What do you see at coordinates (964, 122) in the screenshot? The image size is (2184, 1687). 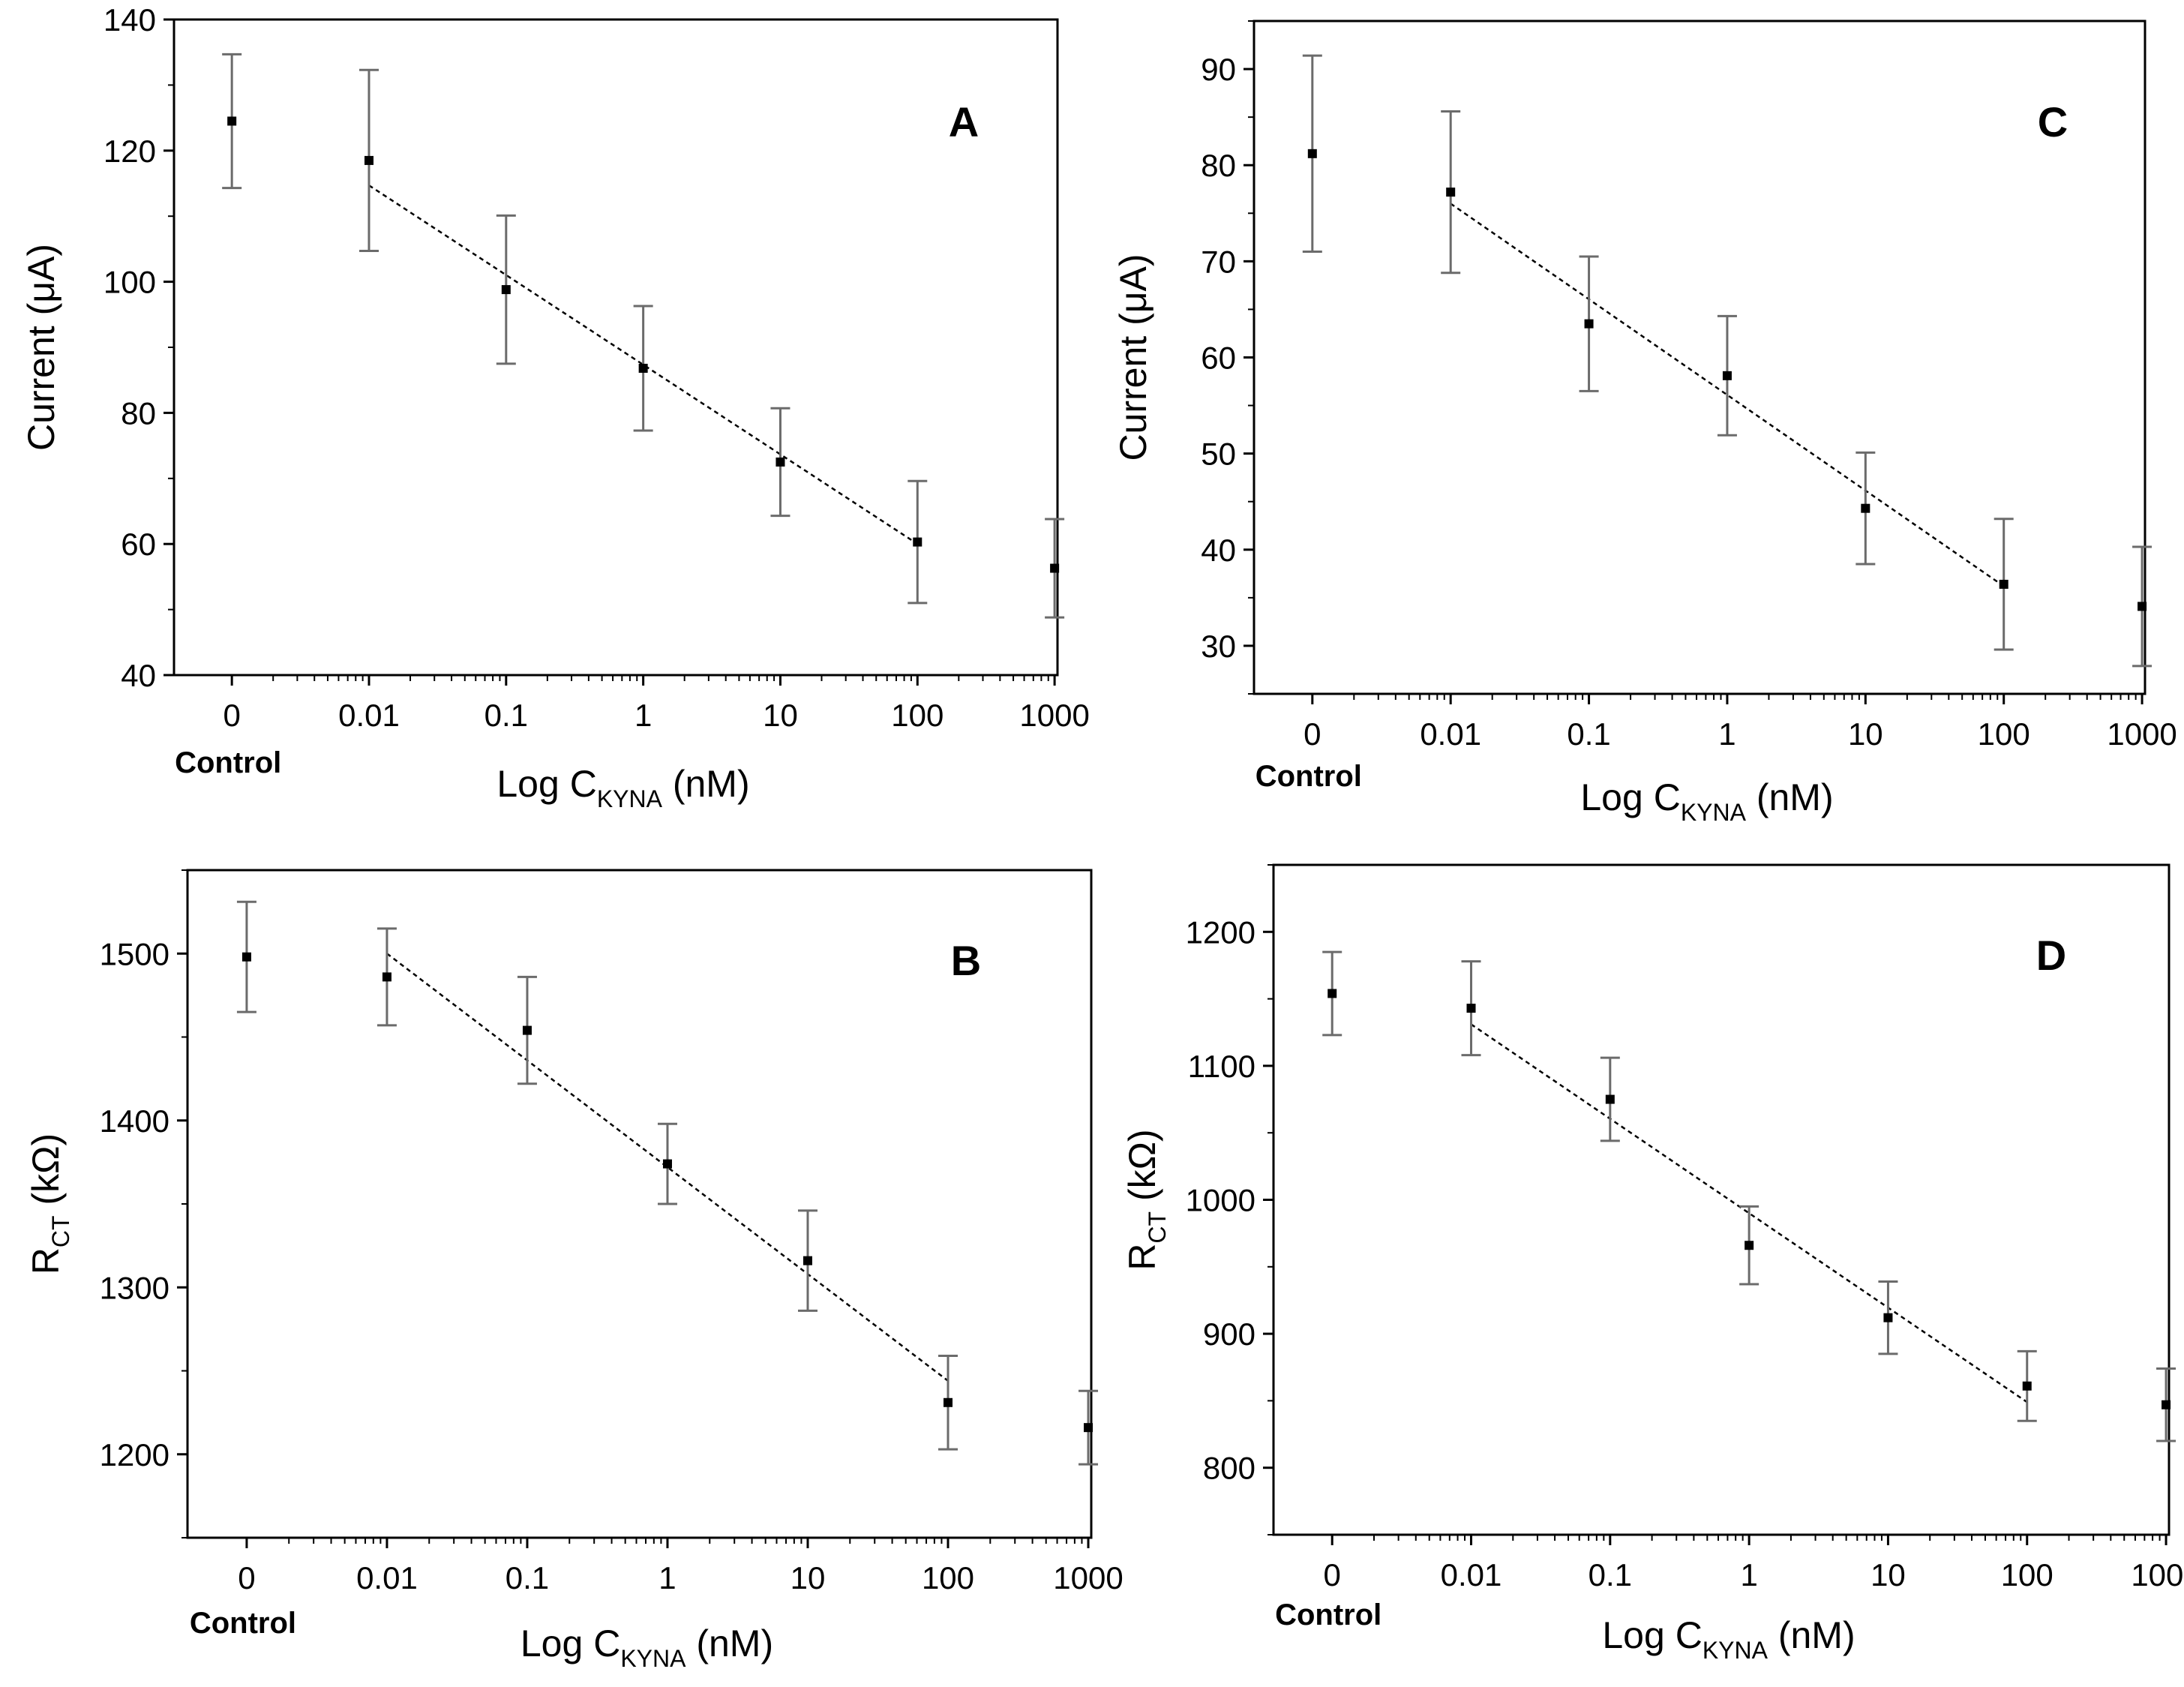 I see `panel-label: A` at bounding box center [964, 122].